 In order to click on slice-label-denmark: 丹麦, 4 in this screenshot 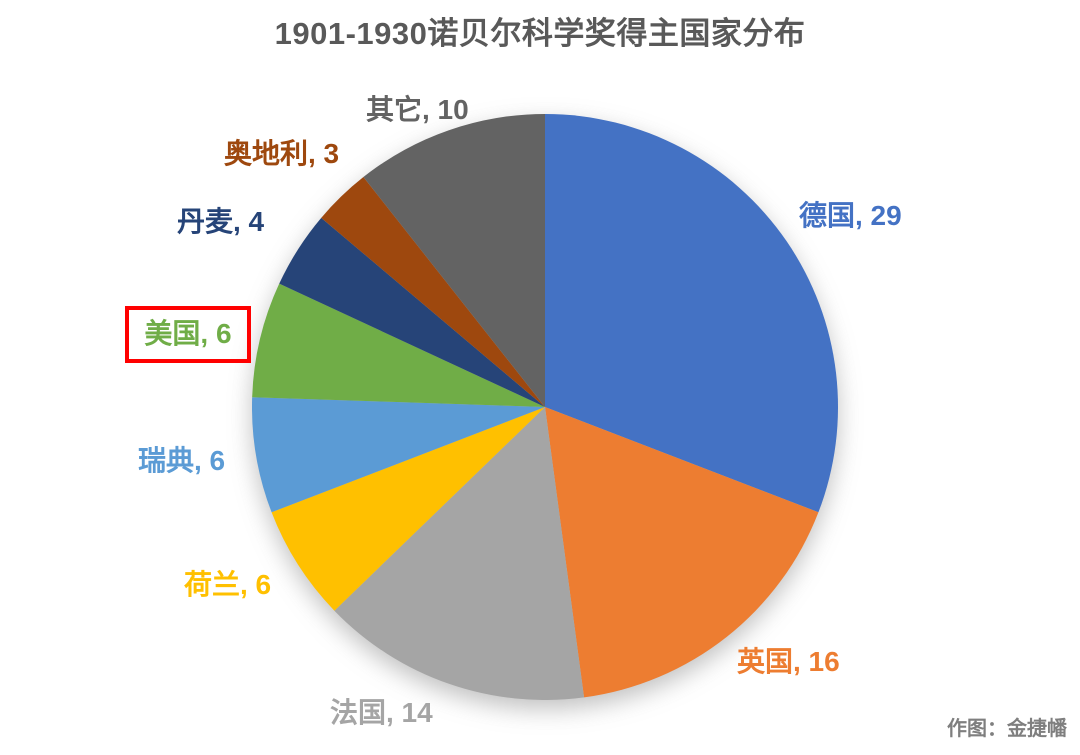, I will do `click(221, 221)`.